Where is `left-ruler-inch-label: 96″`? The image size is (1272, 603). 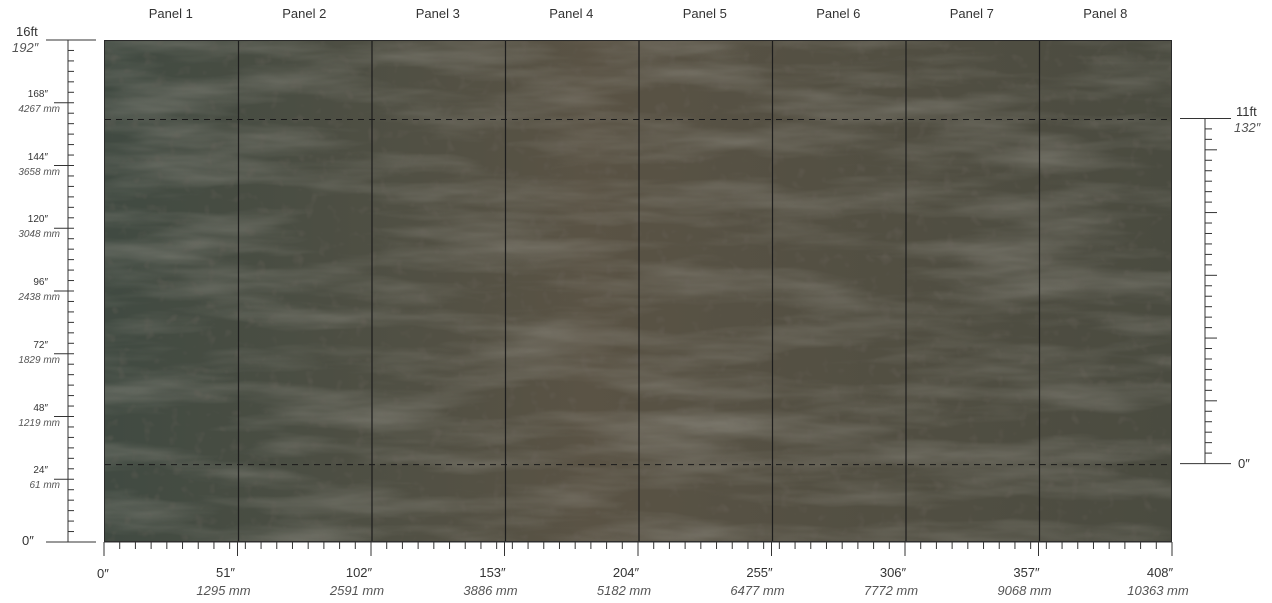 left-ruler-inch-label: 96″ is located at coordinates (40, 282).